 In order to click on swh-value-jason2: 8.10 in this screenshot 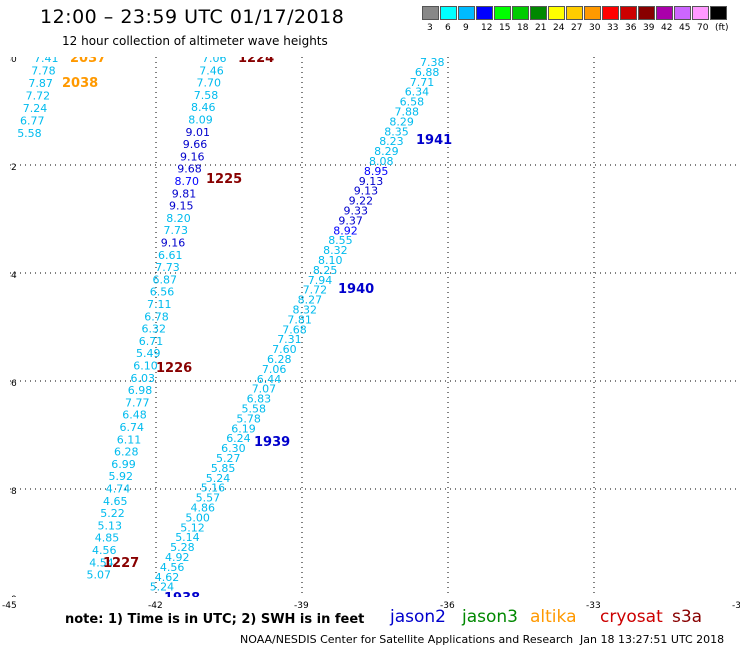, I will do `click(330, 260)`.